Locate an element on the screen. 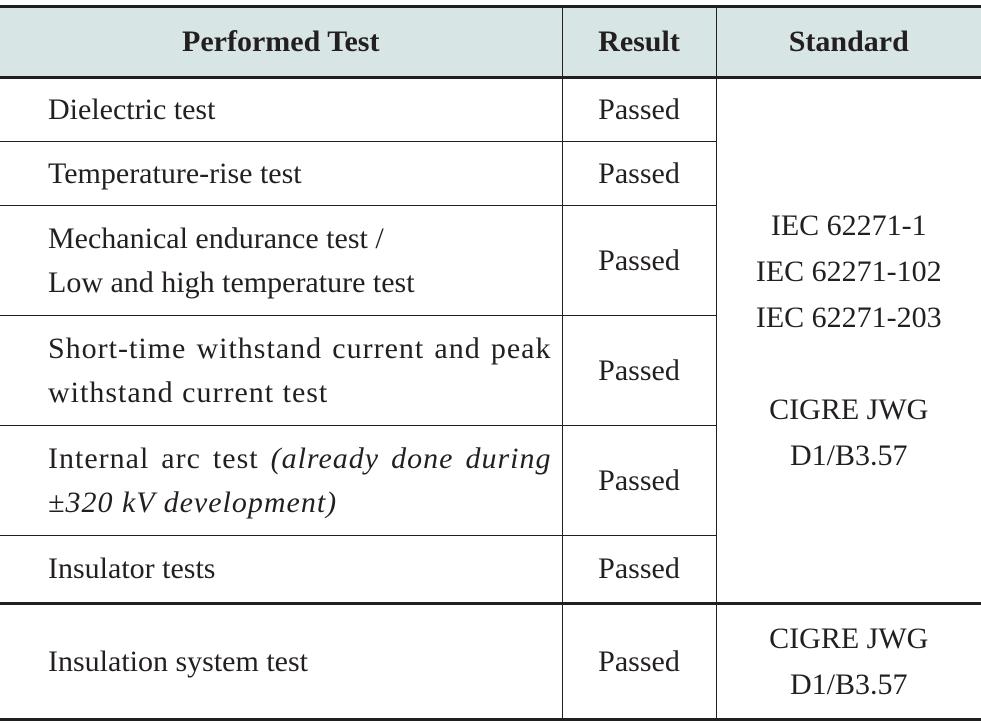  test-name: Insulator tests is located at coordinates (281, 569).